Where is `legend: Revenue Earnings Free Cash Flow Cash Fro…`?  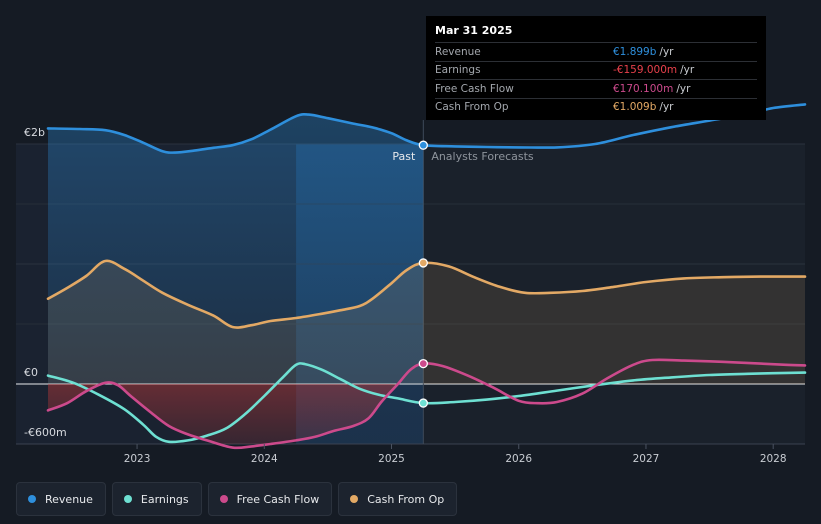 legend: Revenue Earnings Free Cash Flow Cash Fro… is located at coordinates (237, 499).